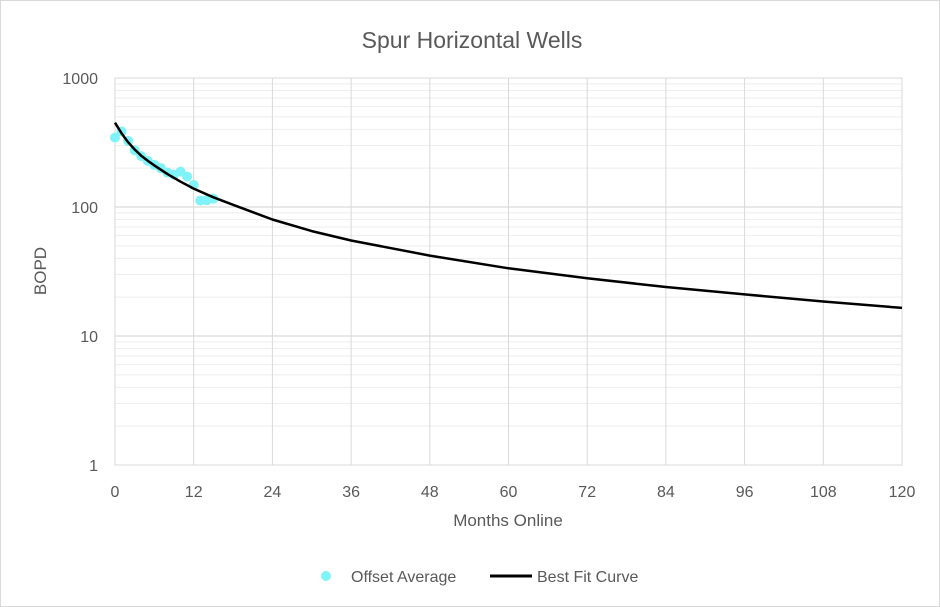 Image resolution: width=940 pixels, height=607 pixels. What do you see at coordinates (902, 492) in the screenshot?
I see `x-tick-label: 120` at bounding box center [902, 492].